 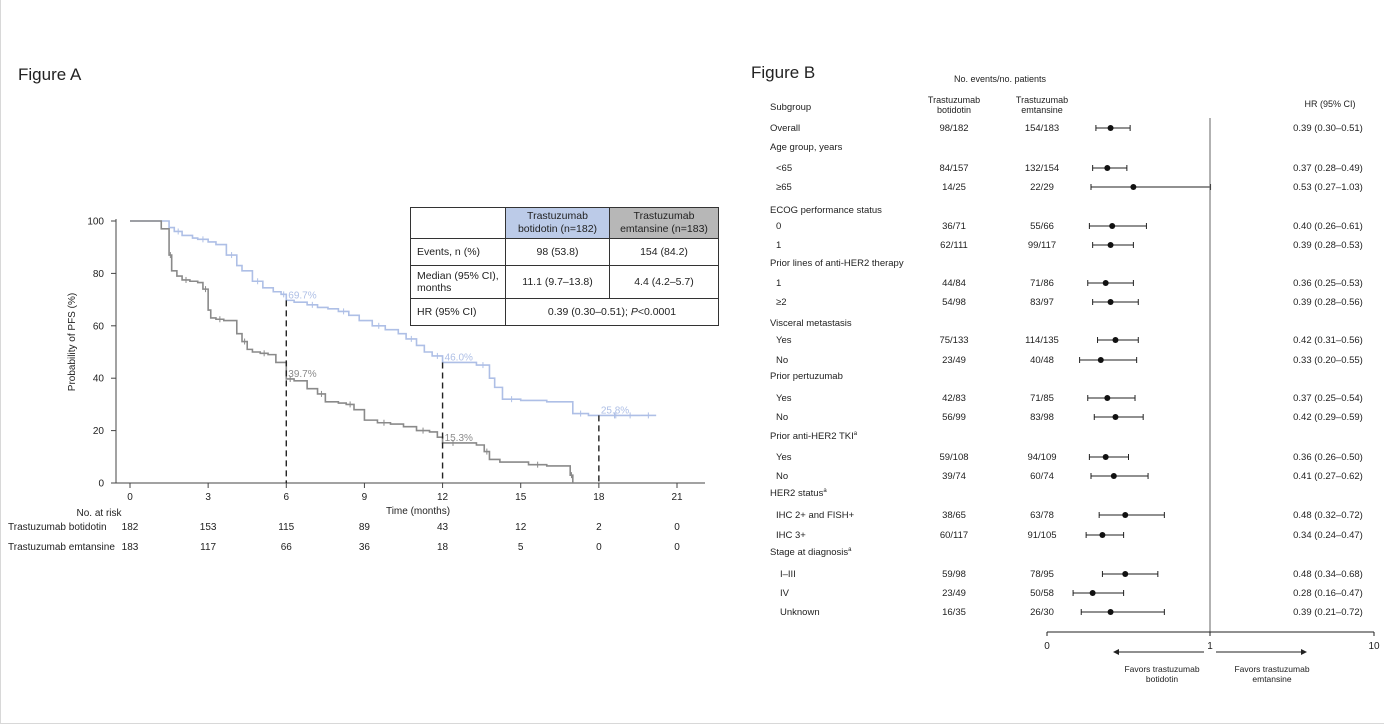 I want to click on y-tick-label: 20, so click(x=99, y=431).